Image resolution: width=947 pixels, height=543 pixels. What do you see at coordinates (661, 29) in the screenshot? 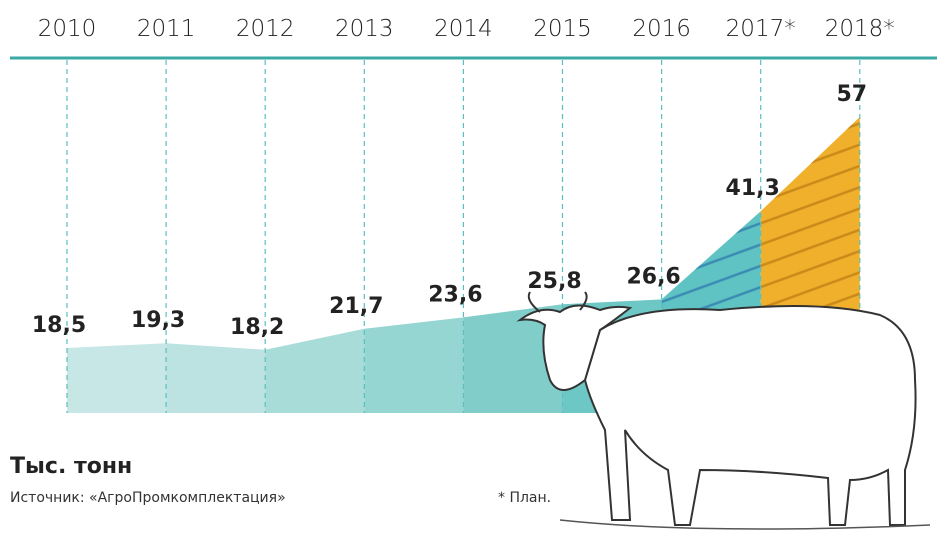
I see `x-tick-label: 2016` at bounding box center [661, 29].